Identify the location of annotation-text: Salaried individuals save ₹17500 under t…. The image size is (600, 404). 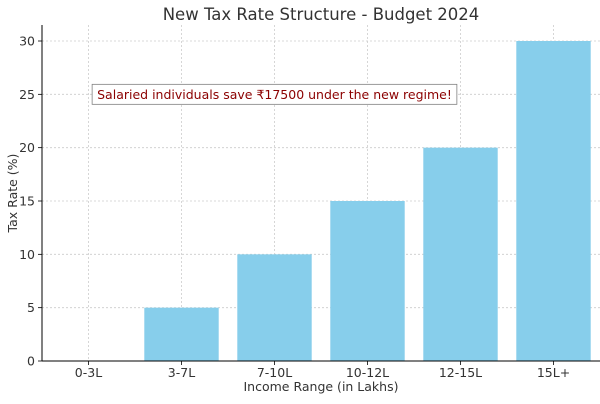
(274, 94).